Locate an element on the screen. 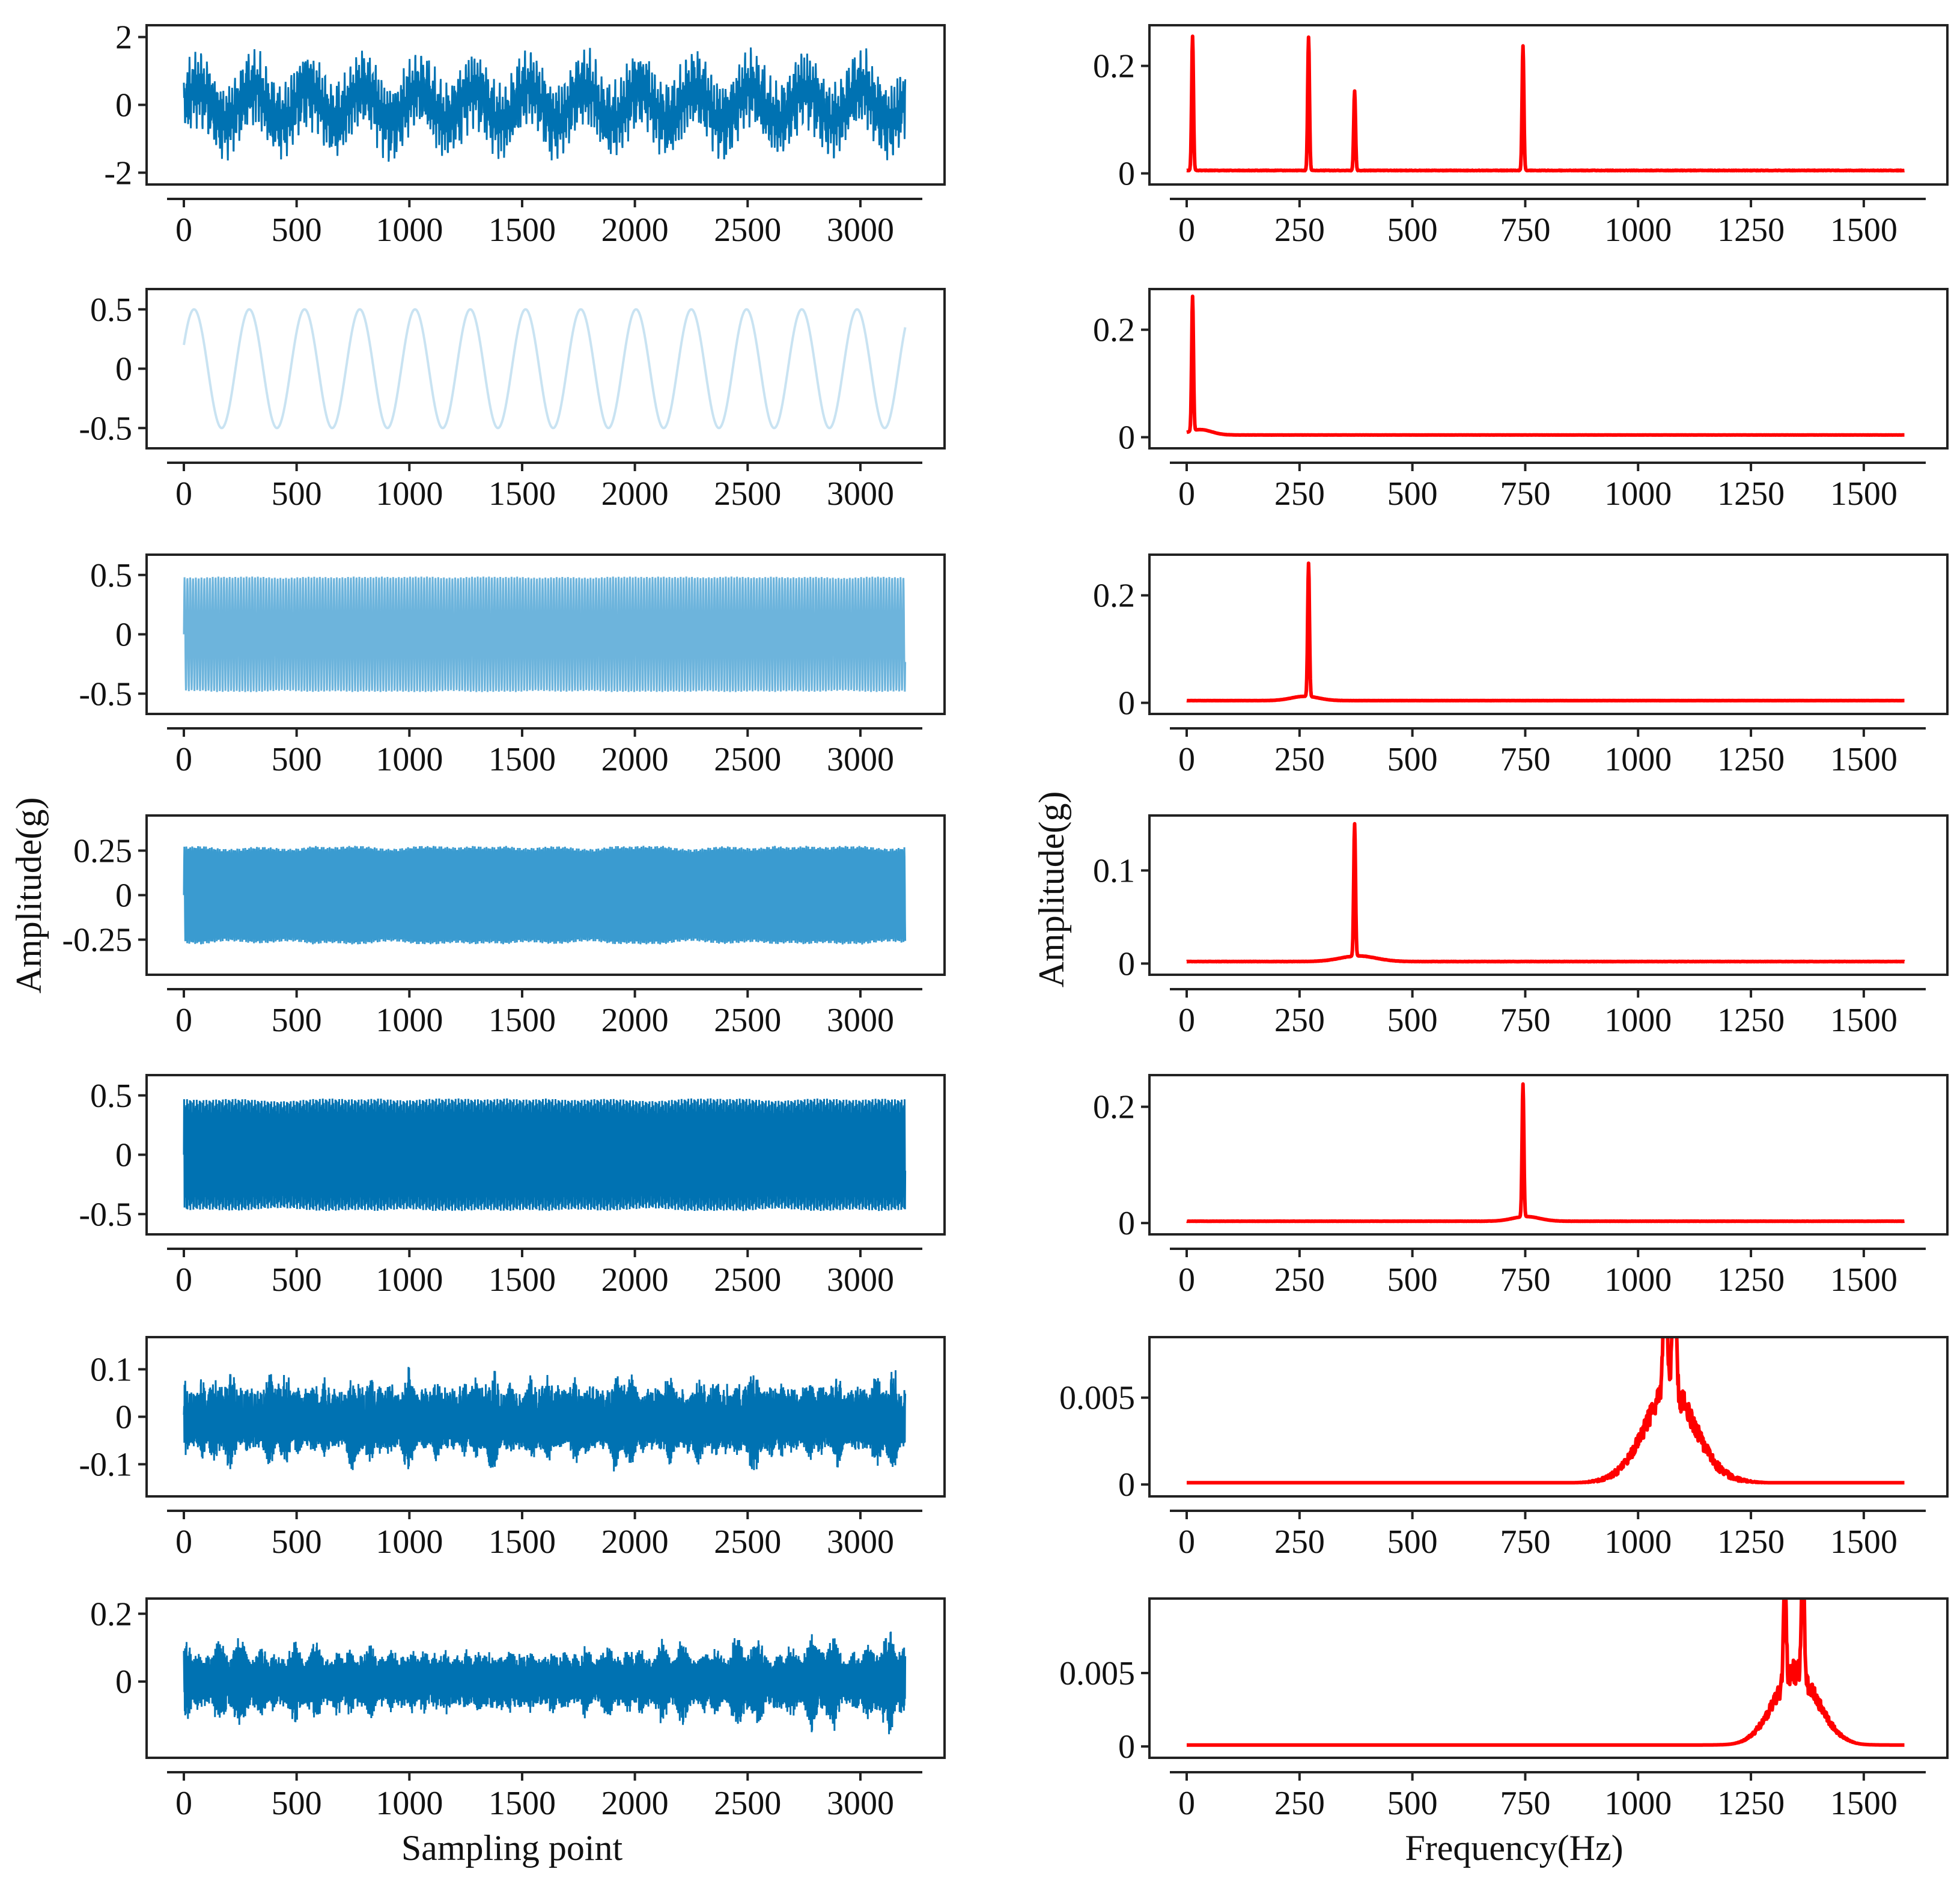 The height and width of the screenshot is (1884, 1960). chart-time-3: 0.5 0 -0.5 0 500 1000 1500 2000 2500 3000 is located at coordinates (513, 665).